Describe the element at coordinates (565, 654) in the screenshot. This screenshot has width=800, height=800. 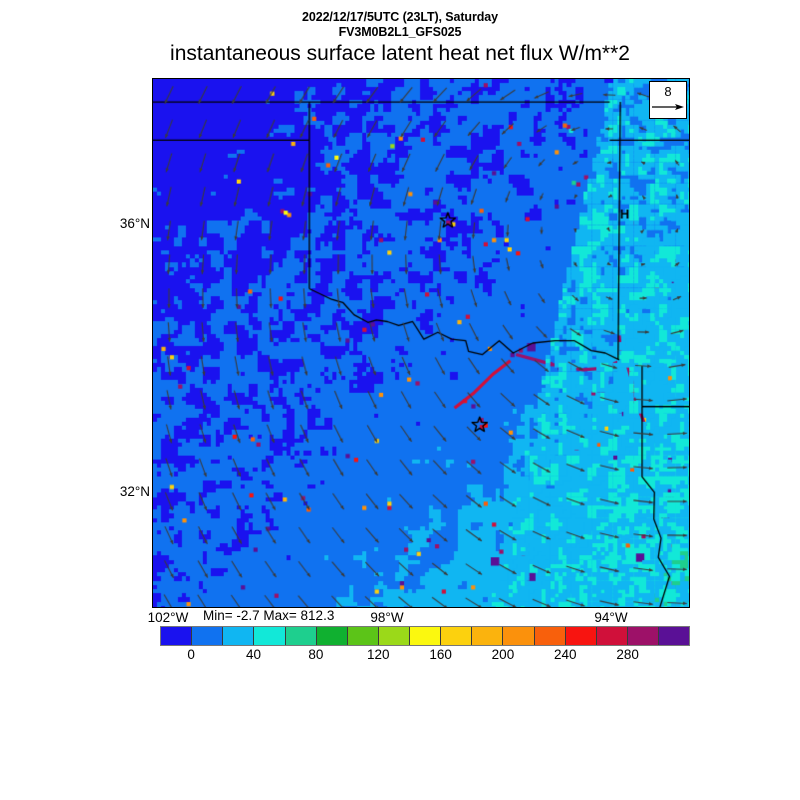
I see `colorbar-tick: 240` at that location.